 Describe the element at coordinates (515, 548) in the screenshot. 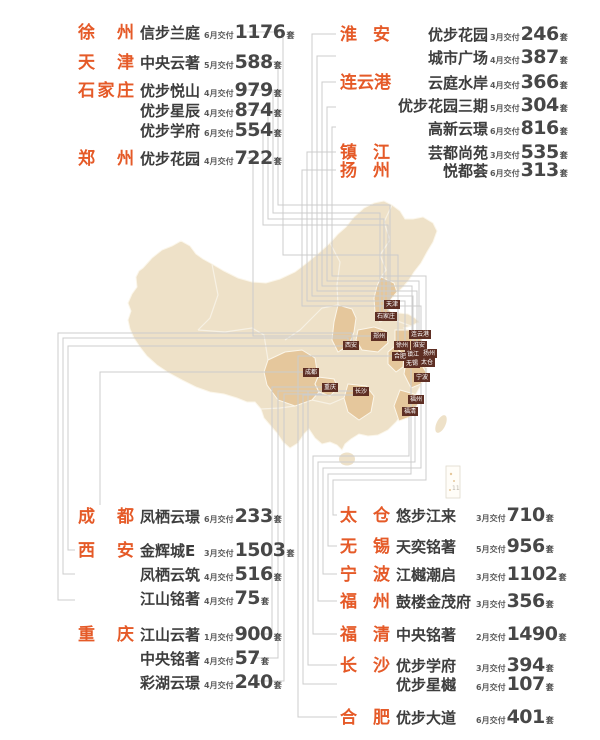

I see `delivery-count: 5月交付 956 套` at that location.